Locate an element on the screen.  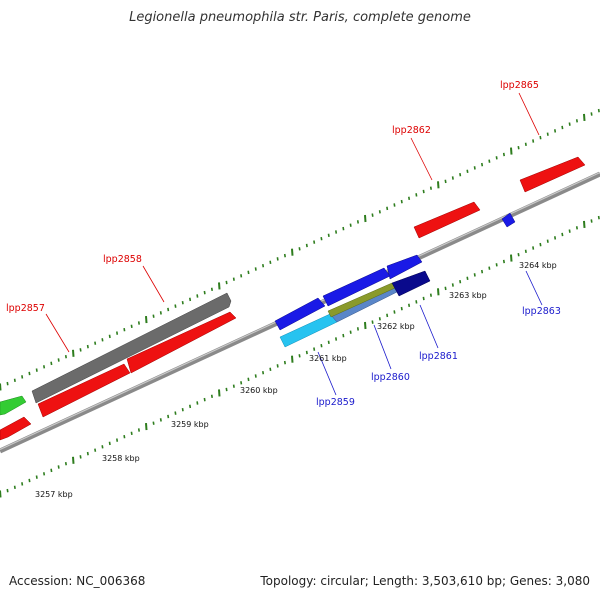
kbp-label-3264: 3264 kbp is located at coordinates (538, 265).